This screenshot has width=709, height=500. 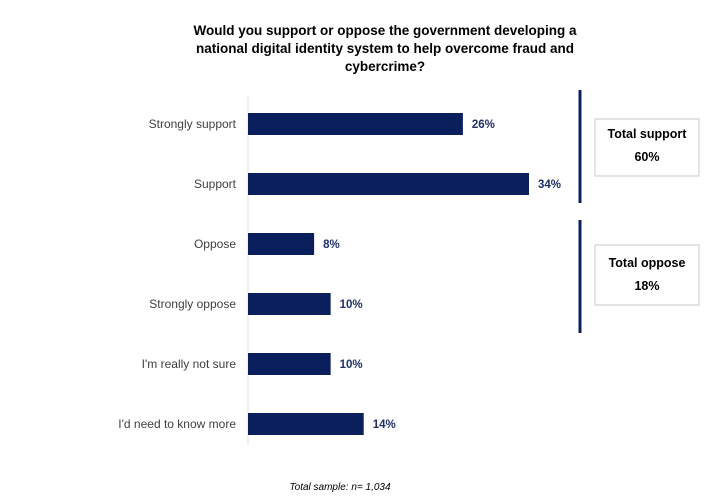 I want to click on value-label: 8%, so click(x=331, y=245).